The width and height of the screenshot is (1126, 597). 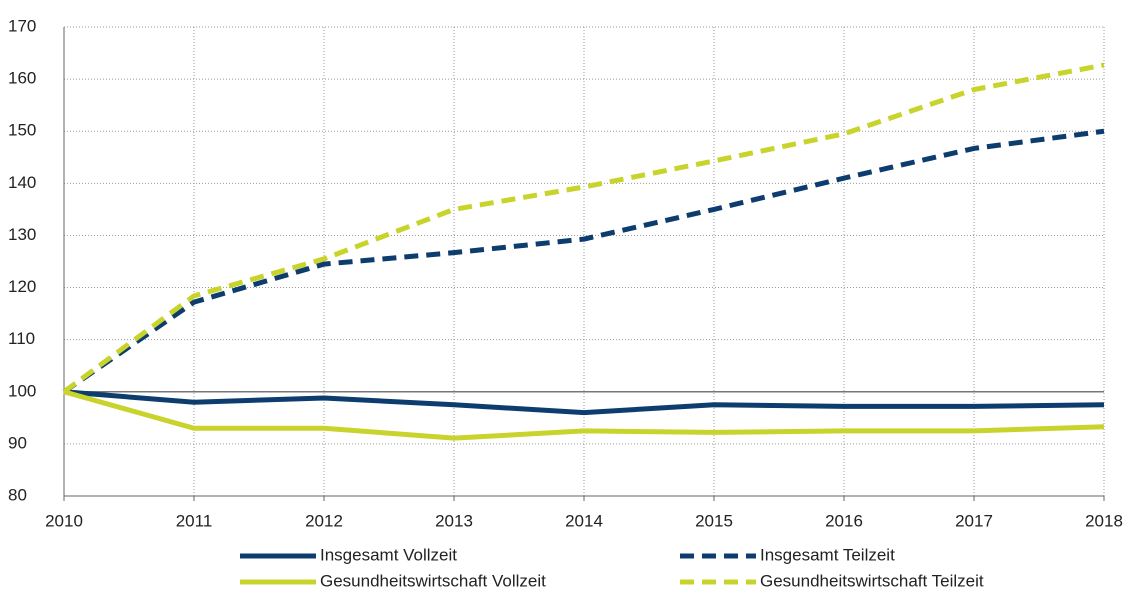 I want to click on y-tick-label: 160, so click(x=22, y=78).